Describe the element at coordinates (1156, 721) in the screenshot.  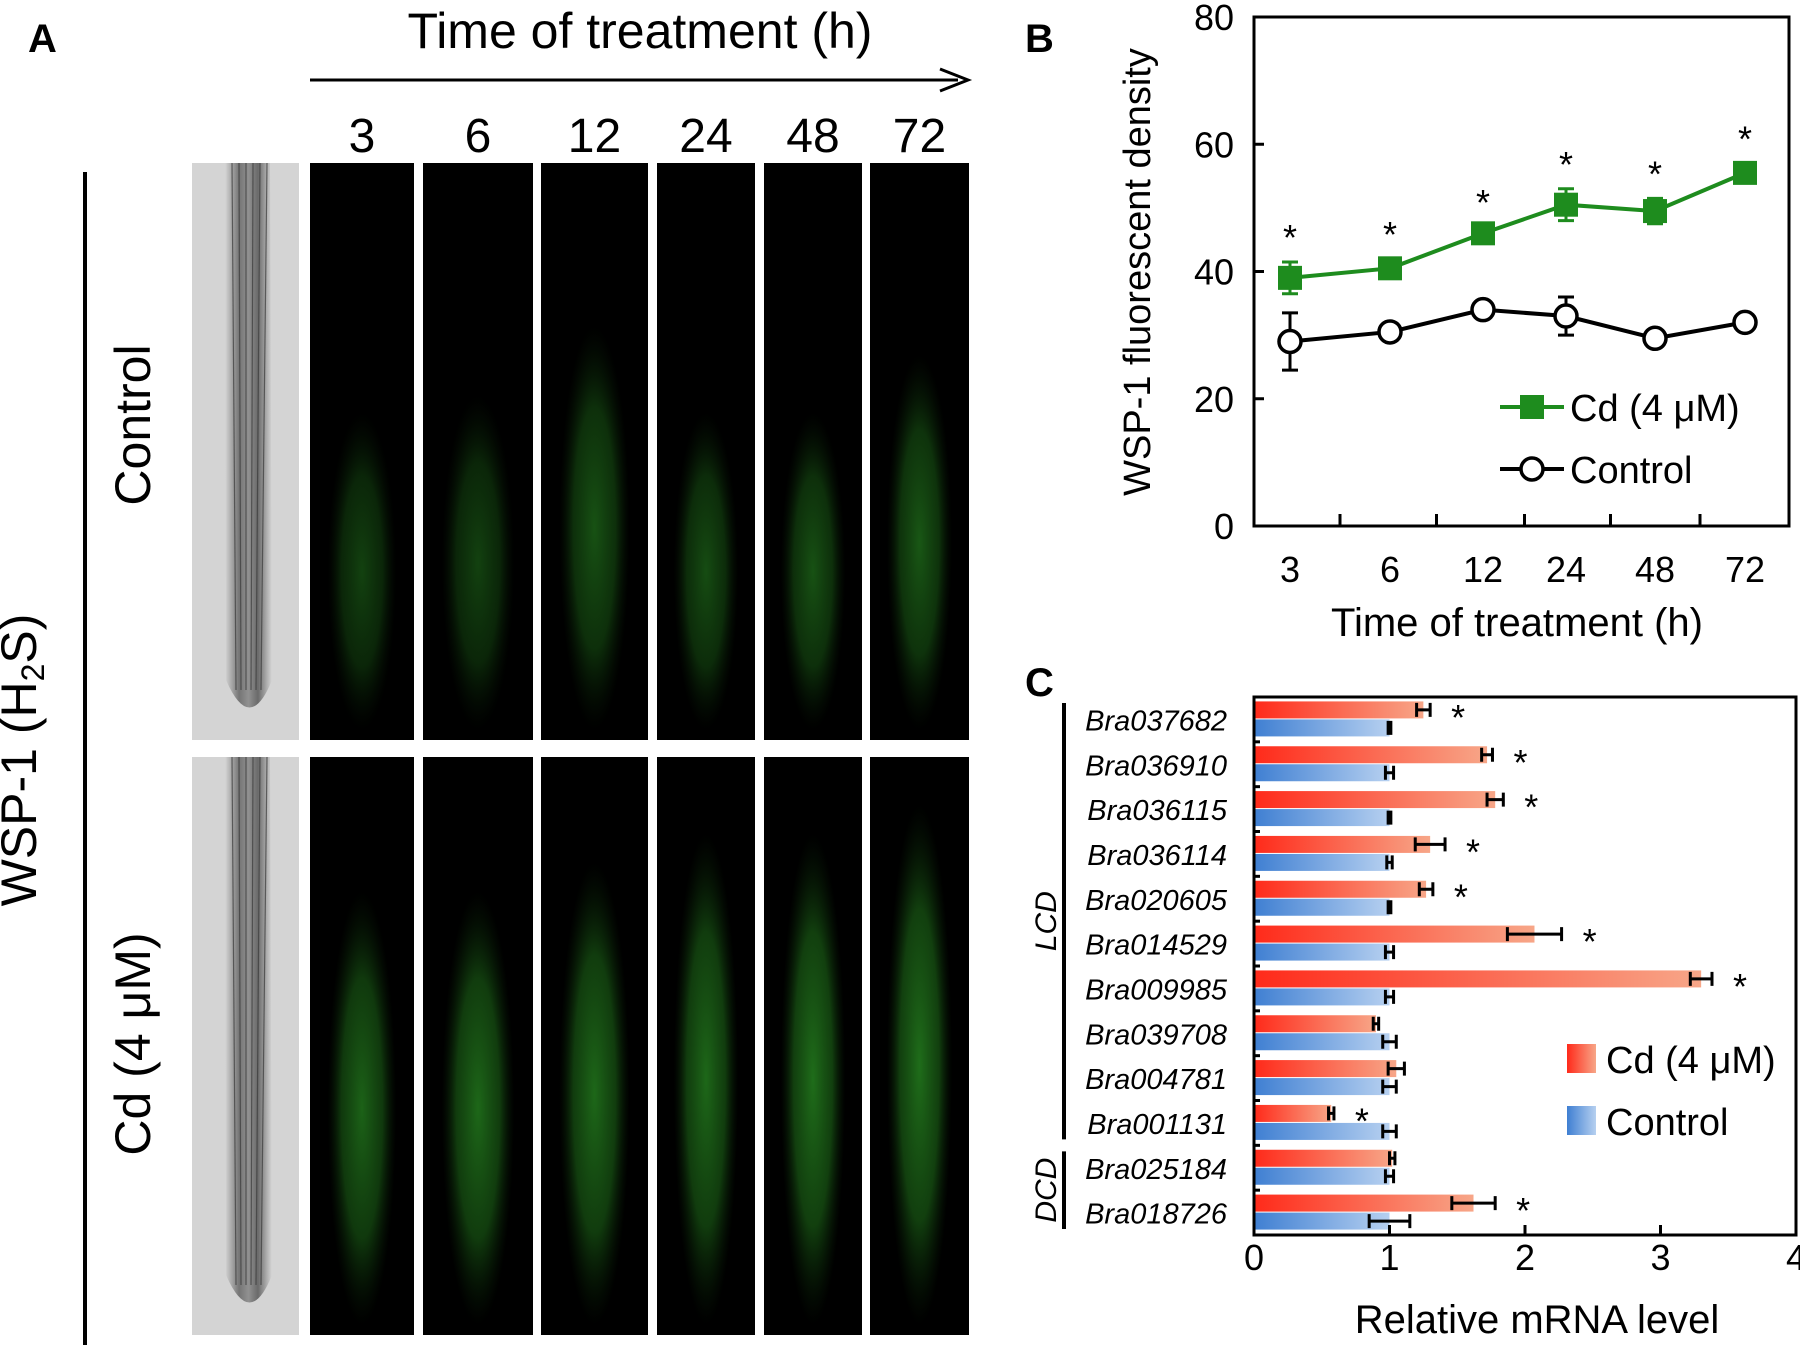
I see `gene-label: Bra037682` at that location.